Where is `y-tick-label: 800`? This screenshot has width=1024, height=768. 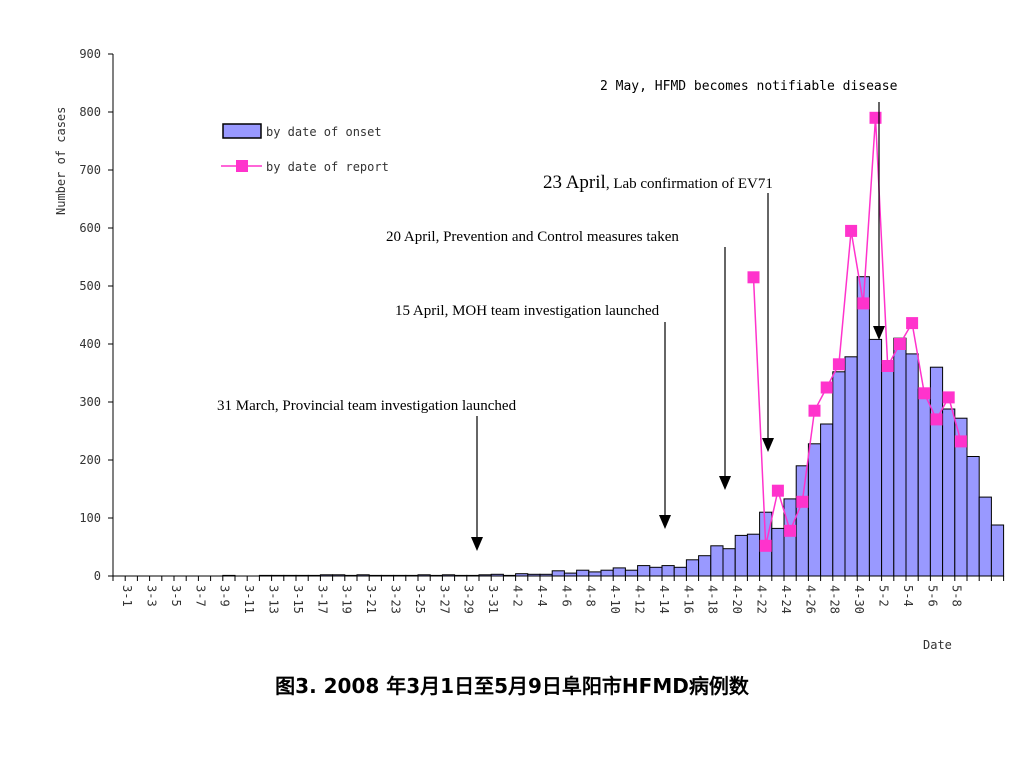
y-tick-label: 800 is located at coordinates (90, 112).